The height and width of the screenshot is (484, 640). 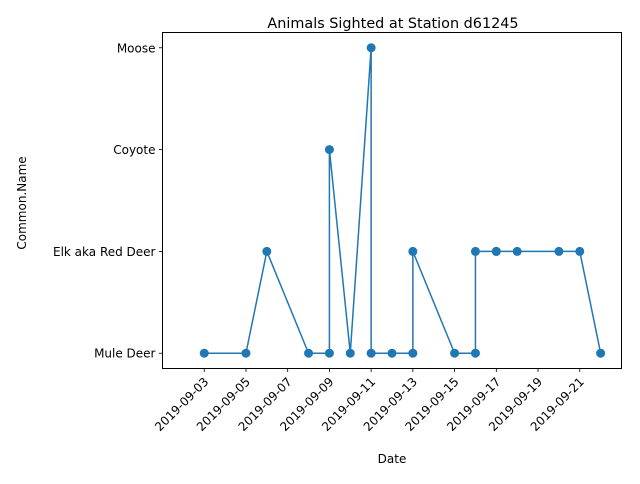 What do you see at coordinates (392, 459) in the screenshot?
I see `x-axis-label: Date` at bounding box center [392, 459].